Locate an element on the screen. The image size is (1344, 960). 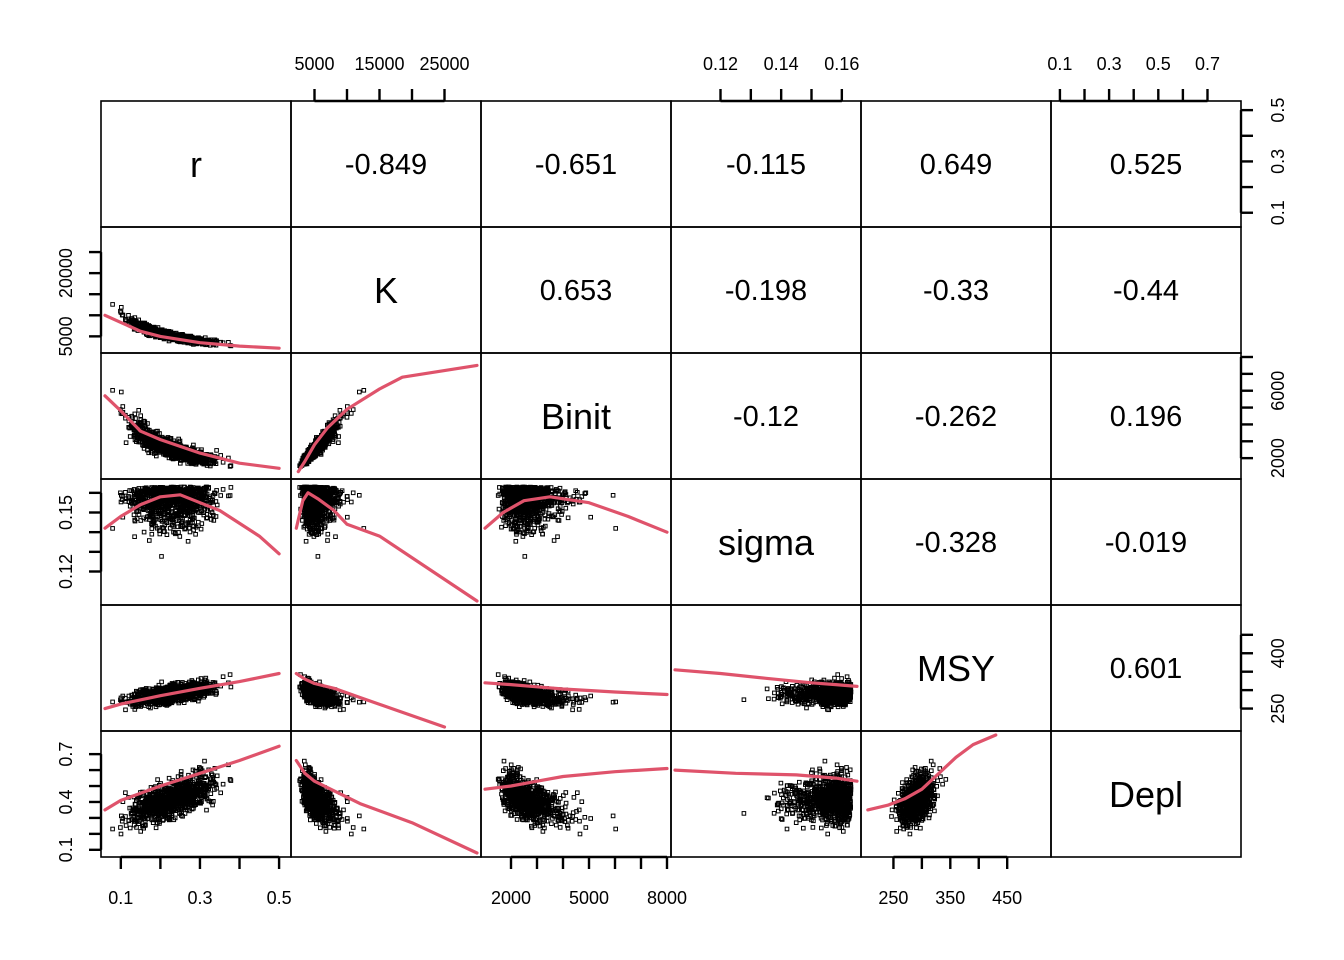
panel-Depl-MSY is located at coordinates (956, 794).